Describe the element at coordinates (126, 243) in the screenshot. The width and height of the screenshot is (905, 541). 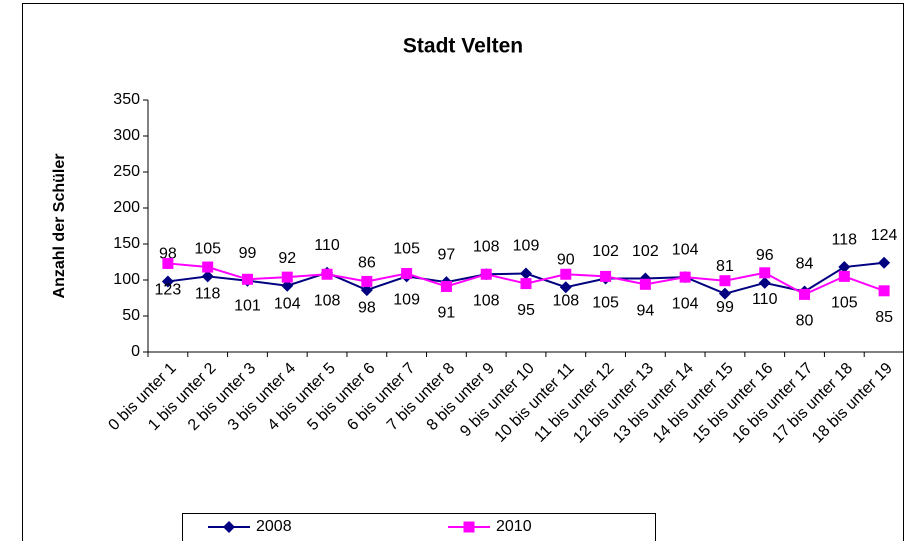
I see `y-tick-label: 150` at that location.